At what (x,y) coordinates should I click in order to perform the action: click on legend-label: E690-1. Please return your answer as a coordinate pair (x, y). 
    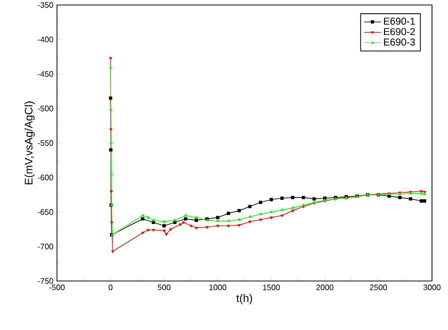
    Looking at the image, I should click on (399, 21).